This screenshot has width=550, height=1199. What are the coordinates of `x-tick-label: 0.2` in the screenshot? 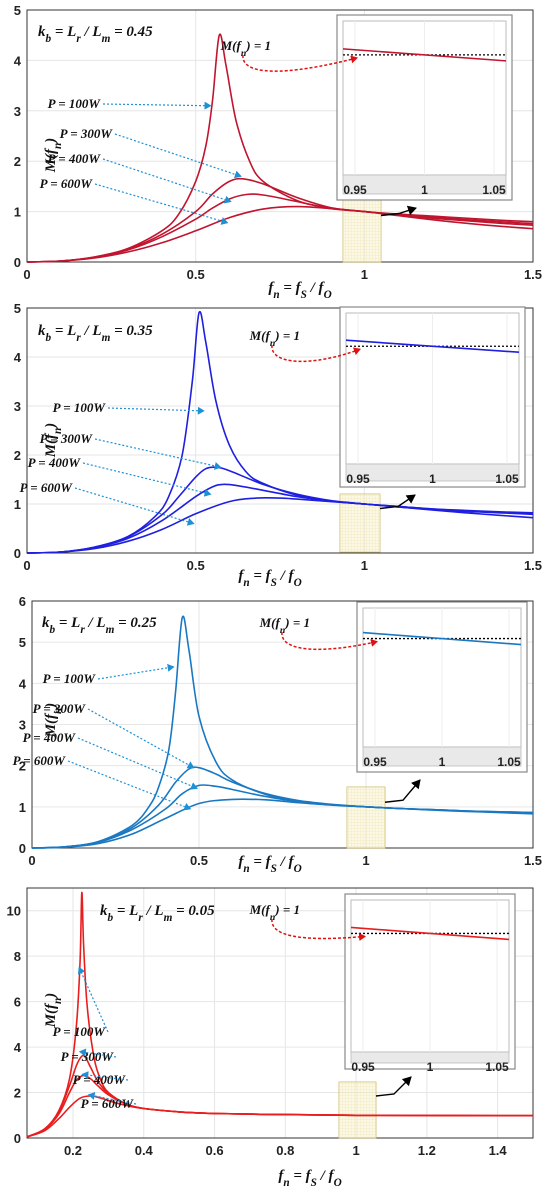 It's located at (73, 1150).